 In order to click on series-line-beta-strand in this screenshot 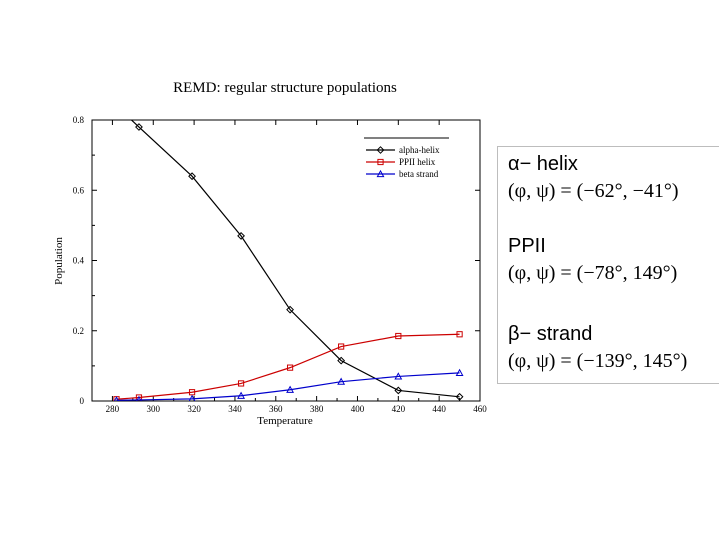, I will do `click(288, 386)`.